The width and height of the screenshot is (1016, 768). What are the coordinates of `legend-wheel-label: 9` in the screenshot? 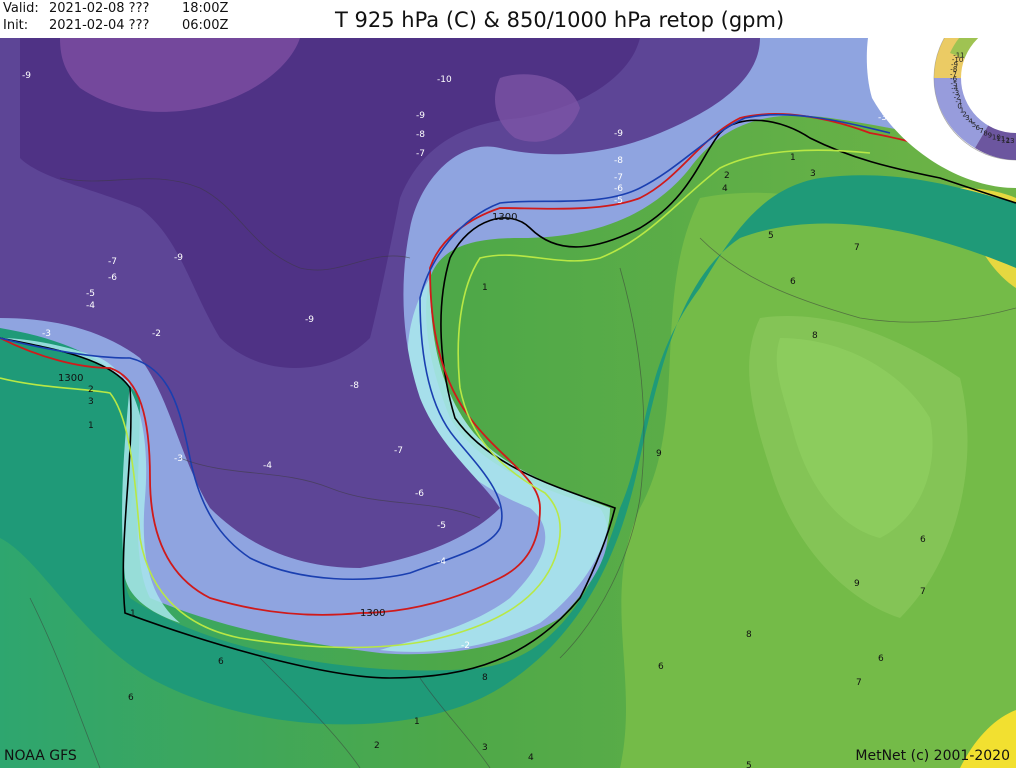 It's located at (990, 136).